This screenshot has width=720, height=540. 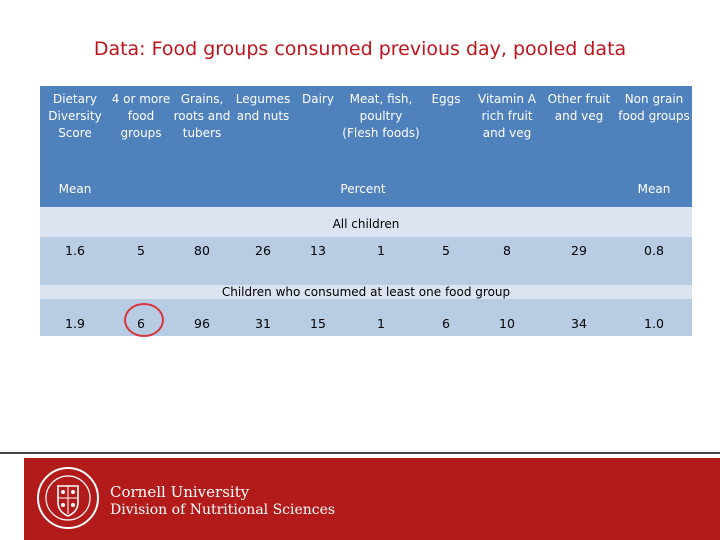 What do you see at coordinates (75, 116) in the screenshot?
I see `column-header: Dietary Diversity Score` at bounding box center [75, 116].